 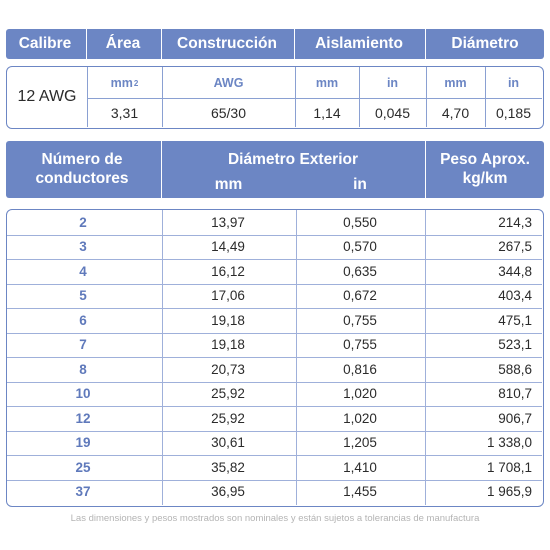 What do you see at coordinates (274, 443) in the screenshot?
I see `table-row: 19 30,61 1,205 1 338,0` at bounding box center [274, 443].